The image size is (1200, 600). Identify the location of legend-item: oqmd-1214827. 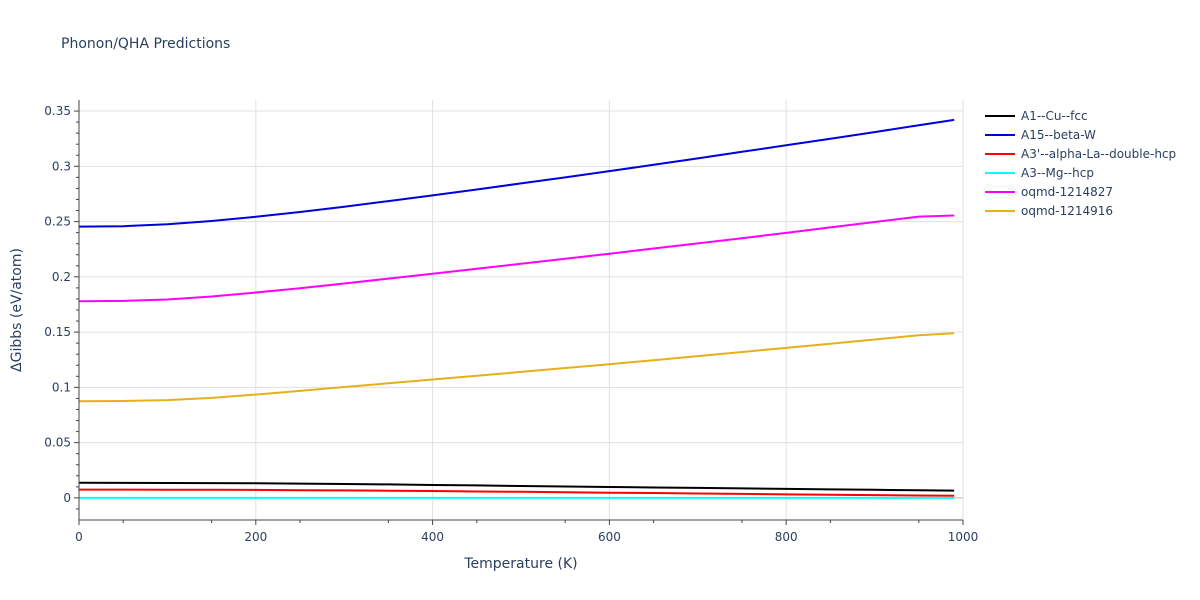
(1080, 191).